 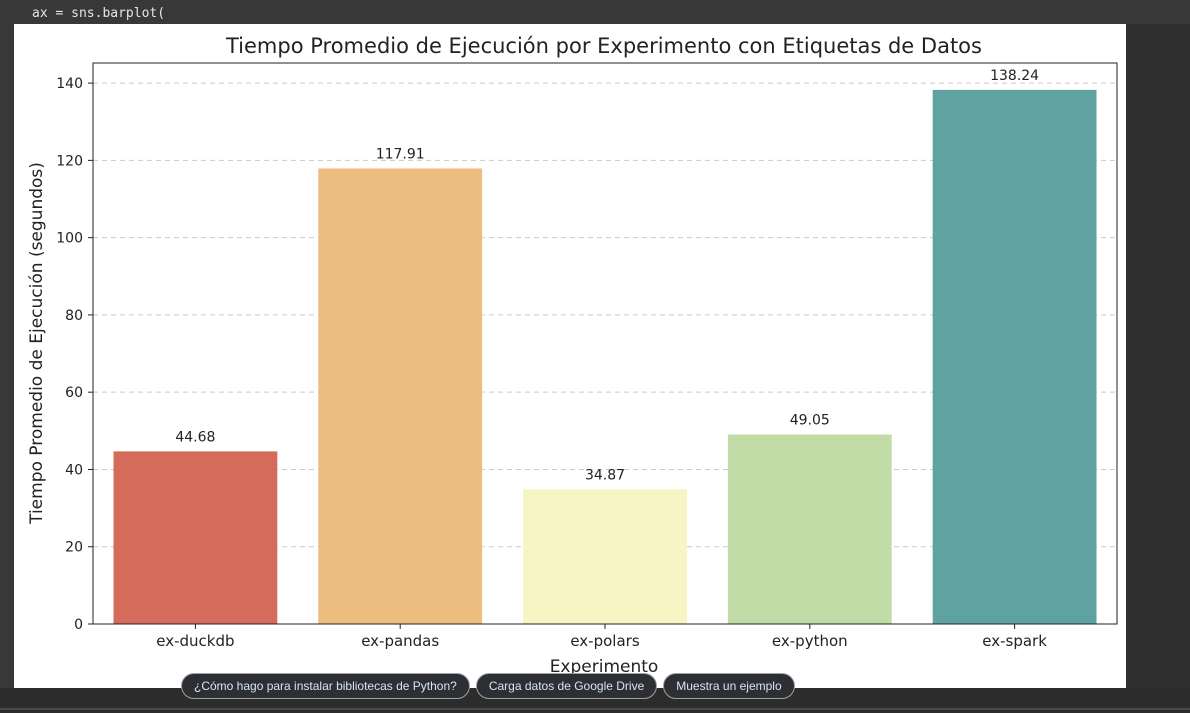 I want to click on x-tick-label: ex-pandas, so click(x=400, y=641).